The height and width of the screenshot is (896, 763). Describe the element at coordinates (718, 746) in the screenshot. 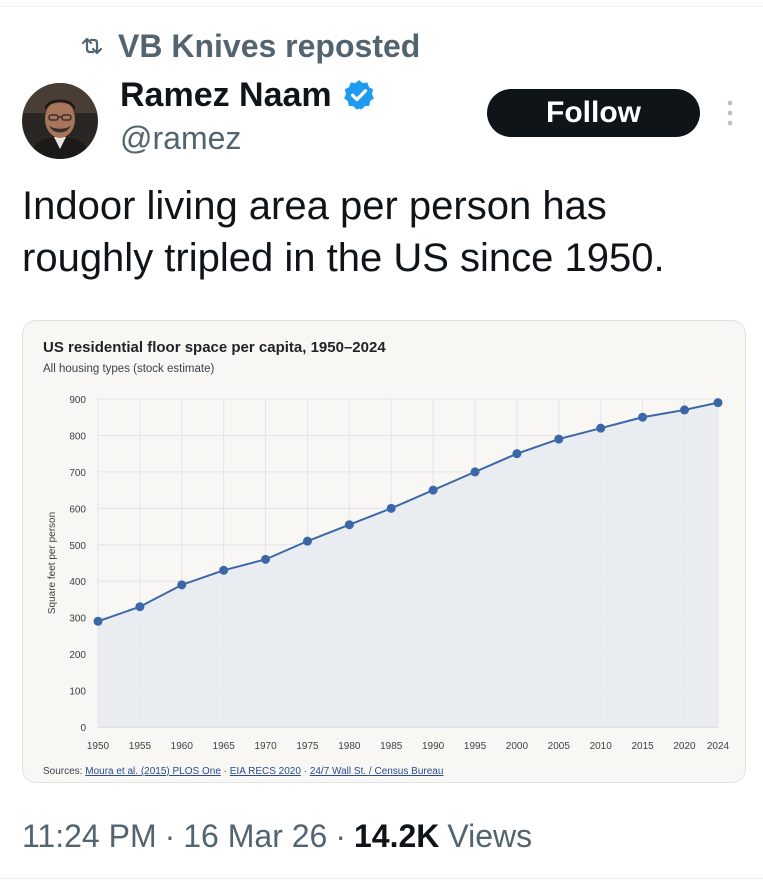

I see `x-tick-label: 2024` at that location.